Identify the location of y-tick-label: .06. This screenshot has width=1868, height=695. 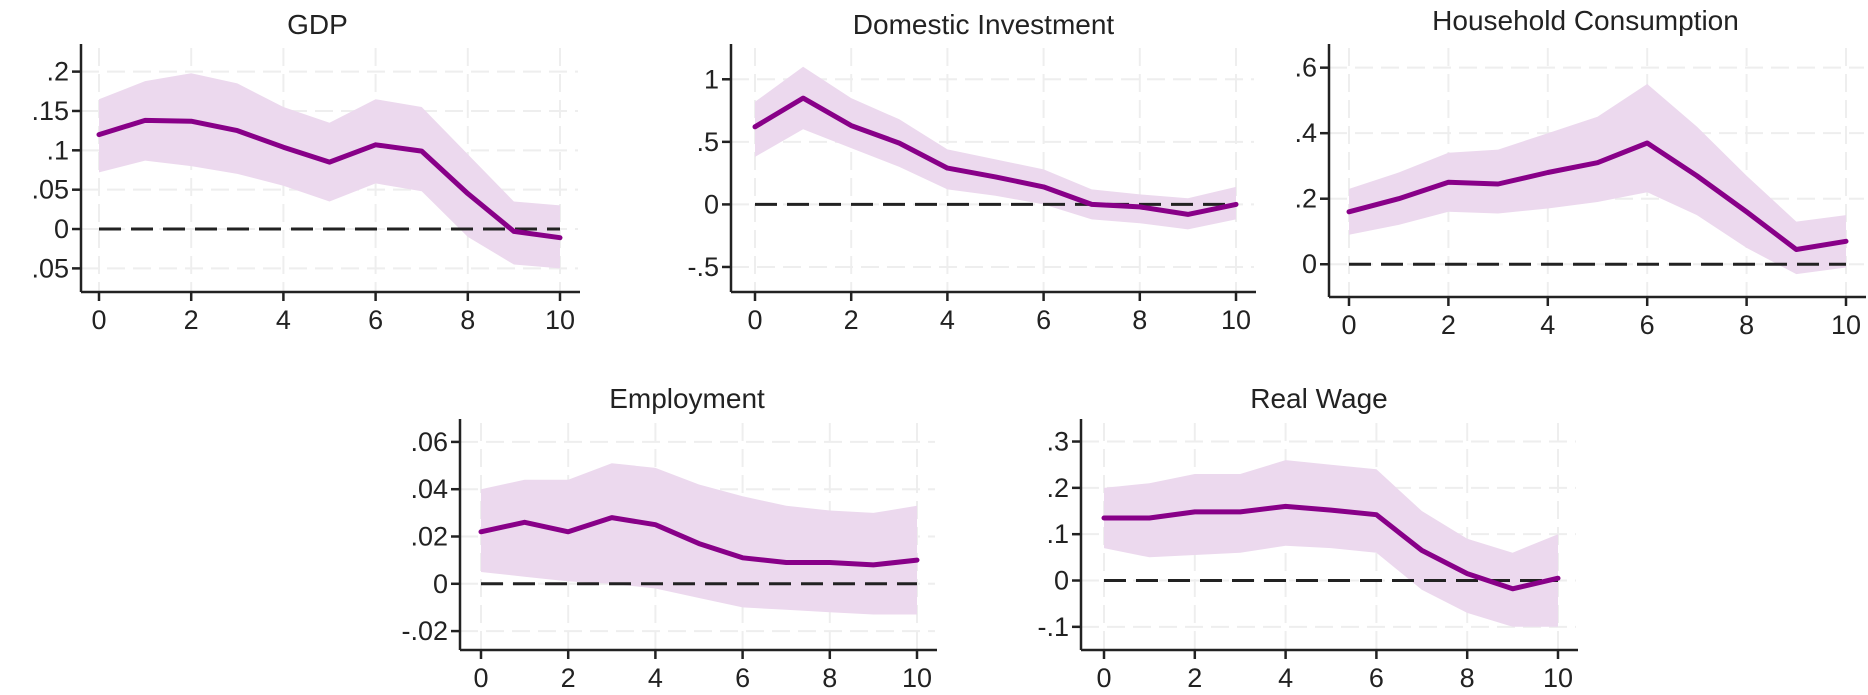
(429, 442).